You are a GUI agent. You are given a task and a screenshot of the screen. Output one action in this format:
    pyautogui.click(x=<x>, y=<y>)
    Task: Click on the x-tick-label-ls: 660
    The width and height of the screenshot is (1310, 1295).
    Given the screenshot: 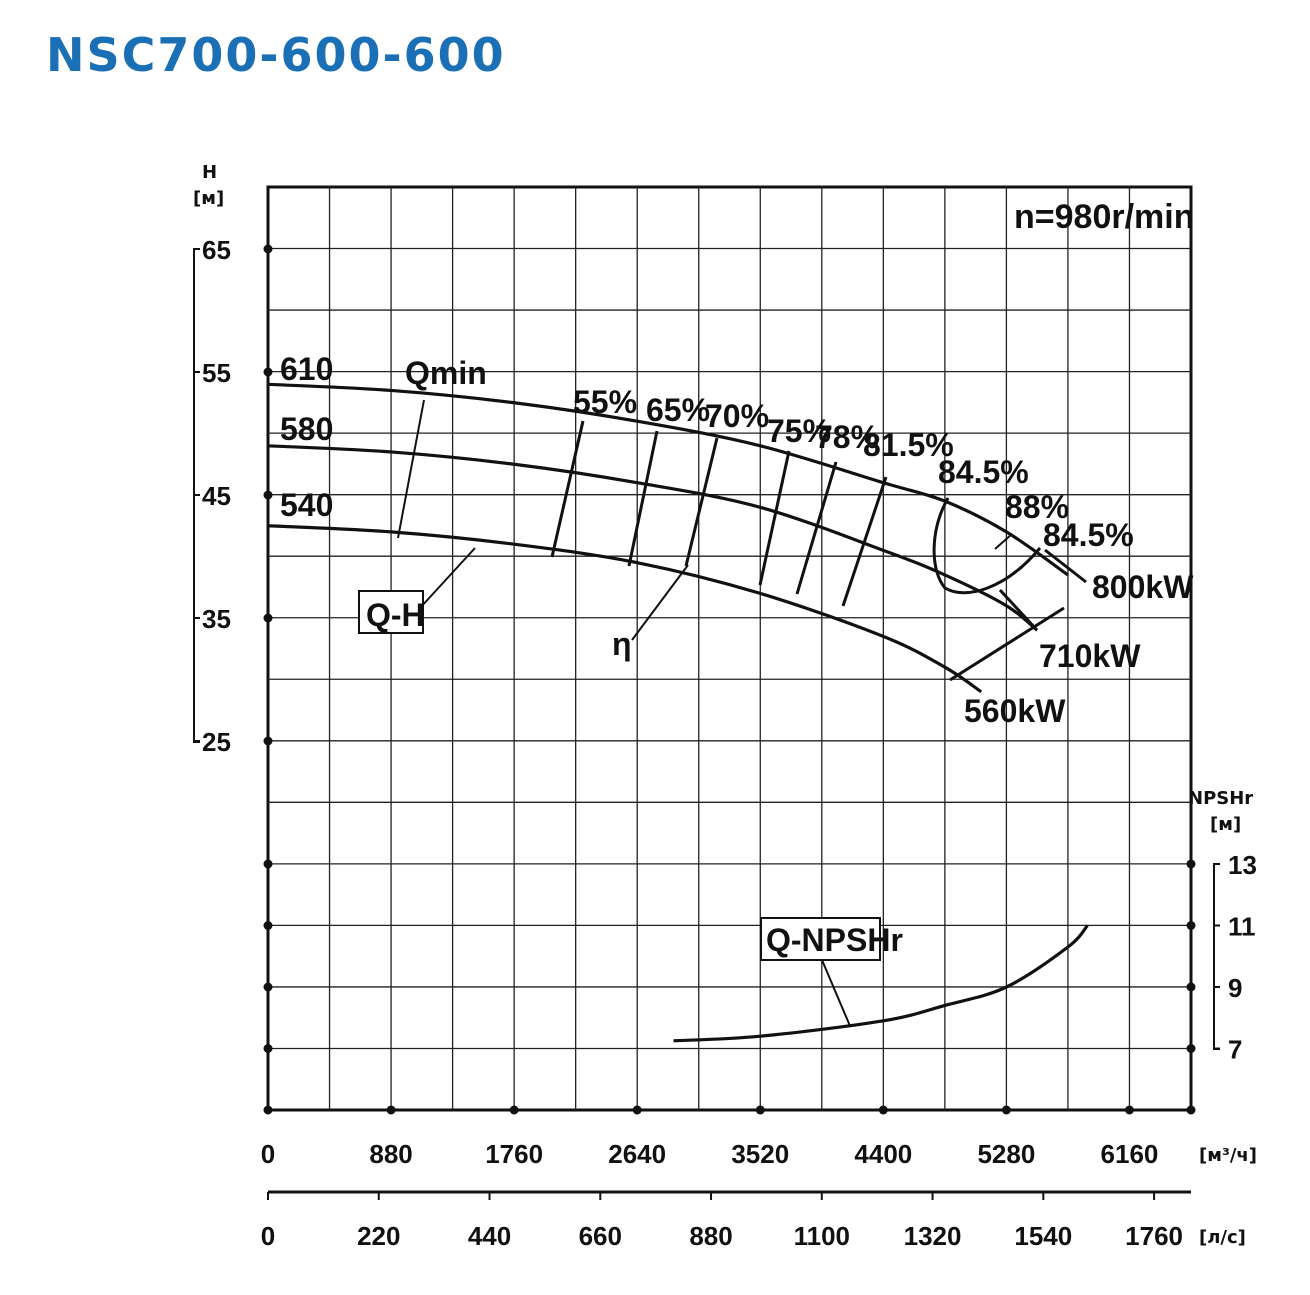 What is the action you would take?
    pyautogui.click(x=600, y=1236)
    